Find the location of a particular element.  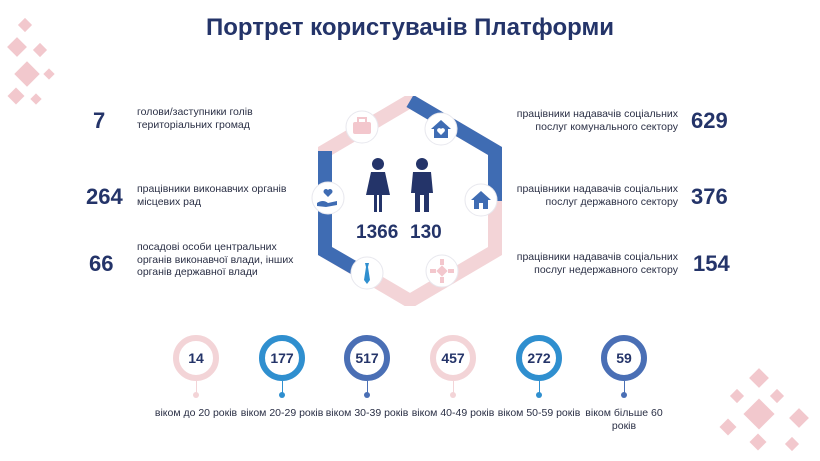

age-circle: 457 is located at coordinates (453, 358).